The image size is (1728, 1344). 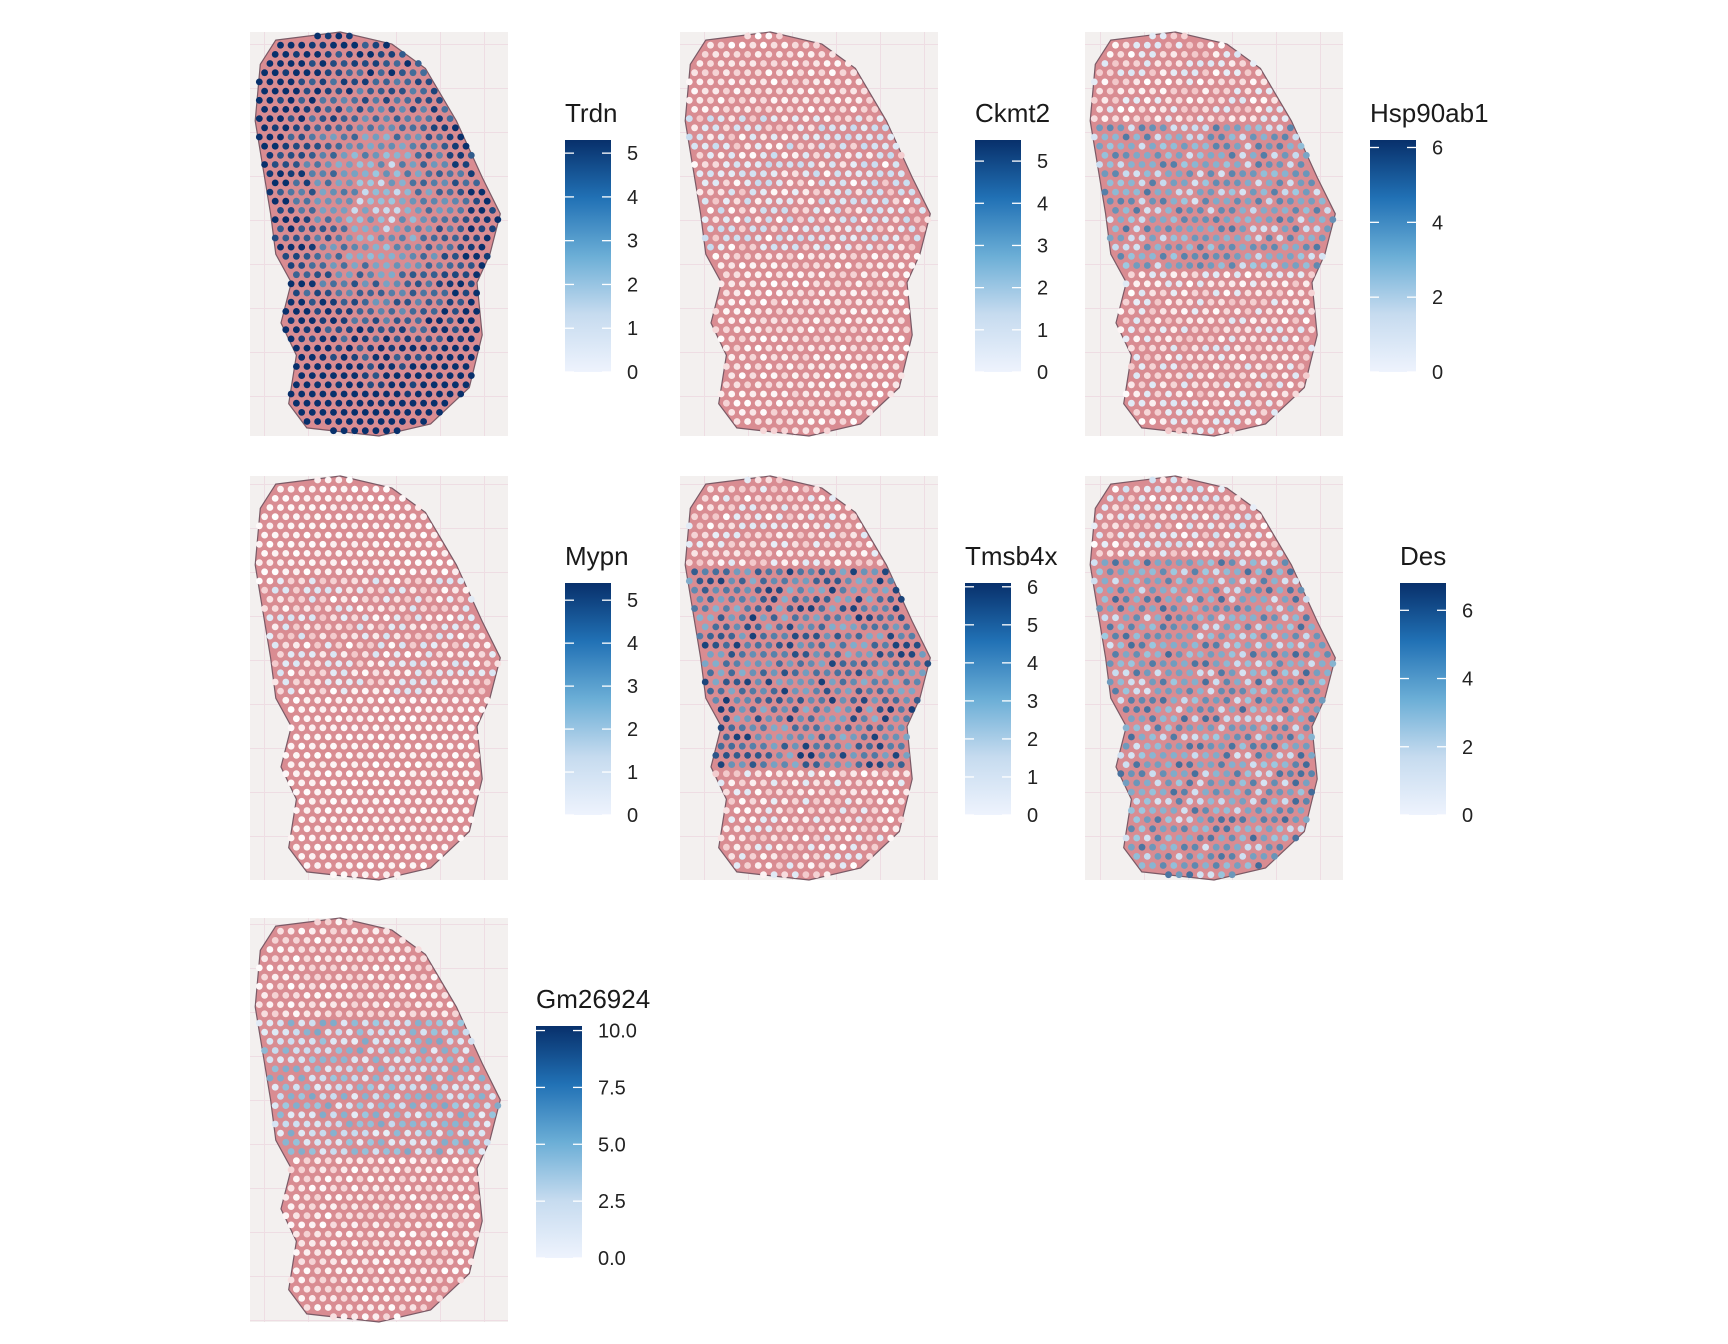 What do you see at coordinates (1042, 331) in the screenshot?
I see `colorbar-tick-label: 1` at bounding box center [1042, 331].